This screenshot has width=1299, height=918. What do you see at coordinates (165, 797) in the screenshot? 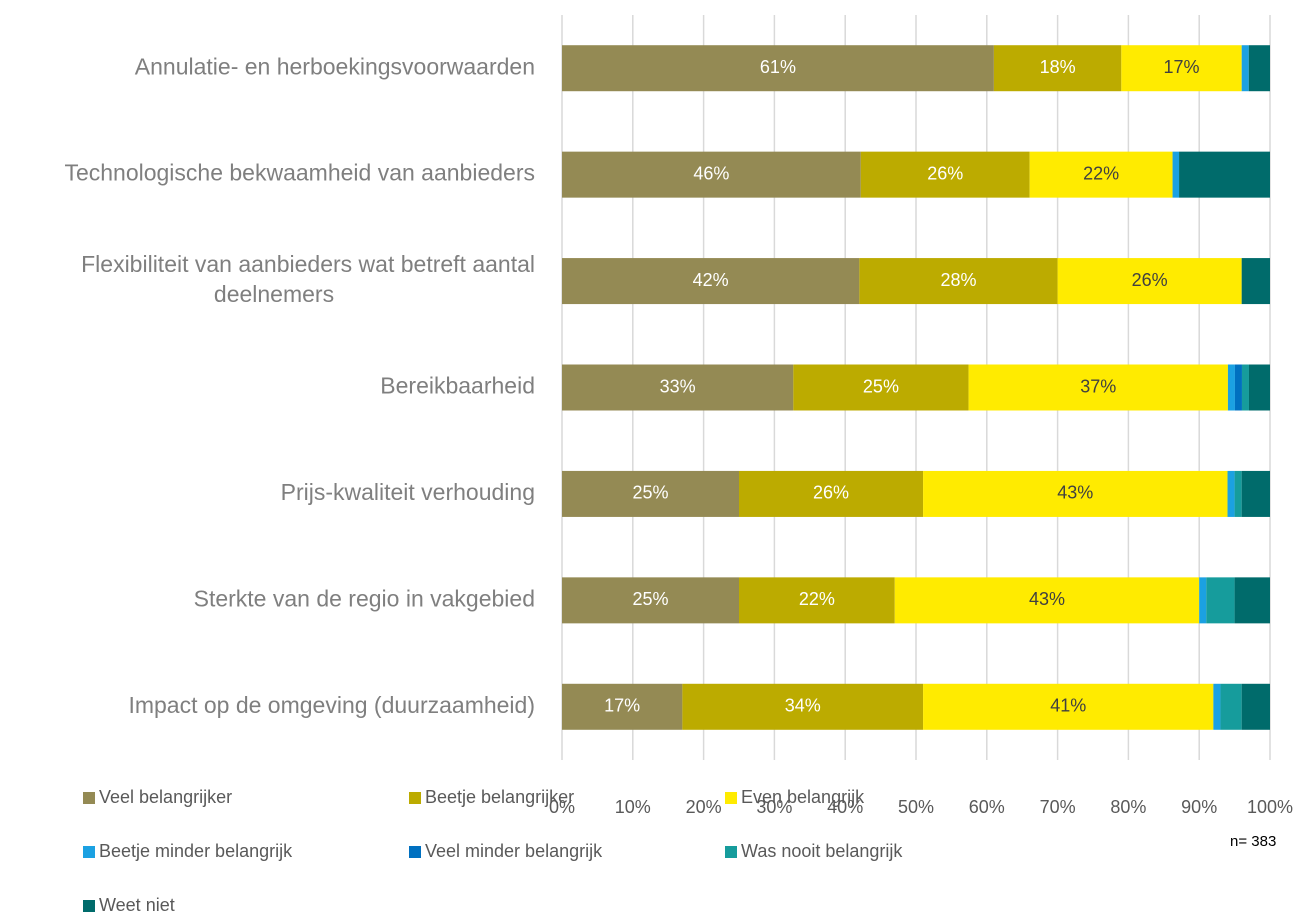
I see `legend-label: Veel belangrijker` at bounding box center [165, 797].